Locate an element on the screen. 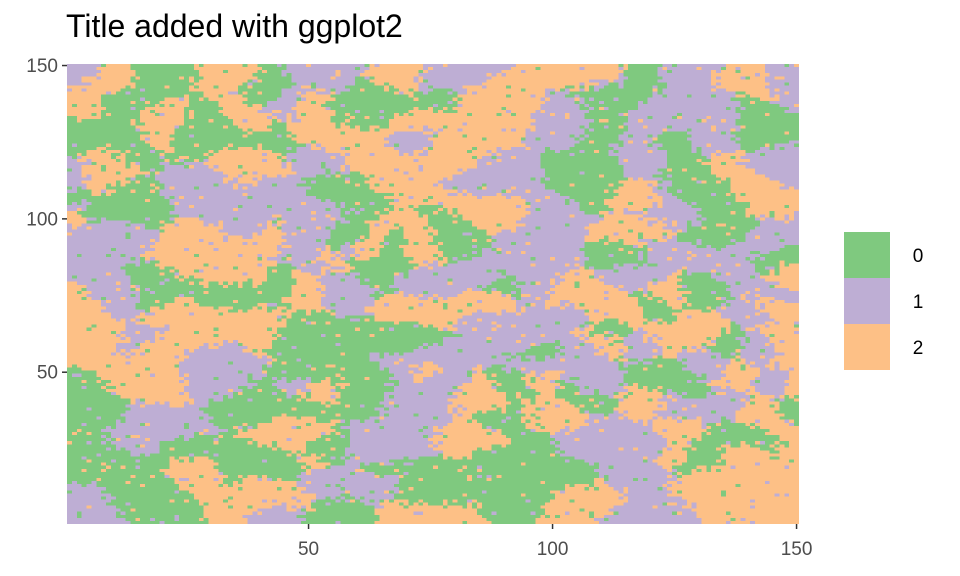 This screenshot has height=576, width=960. y-tick-label: 150 is located at coordinates (42, 66).